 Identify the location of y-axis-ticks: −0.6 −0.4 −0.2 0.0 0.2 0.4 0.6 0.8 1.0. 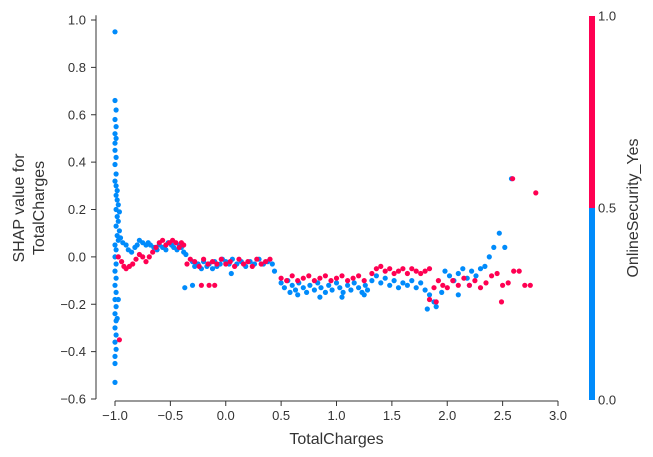
(78, 210).